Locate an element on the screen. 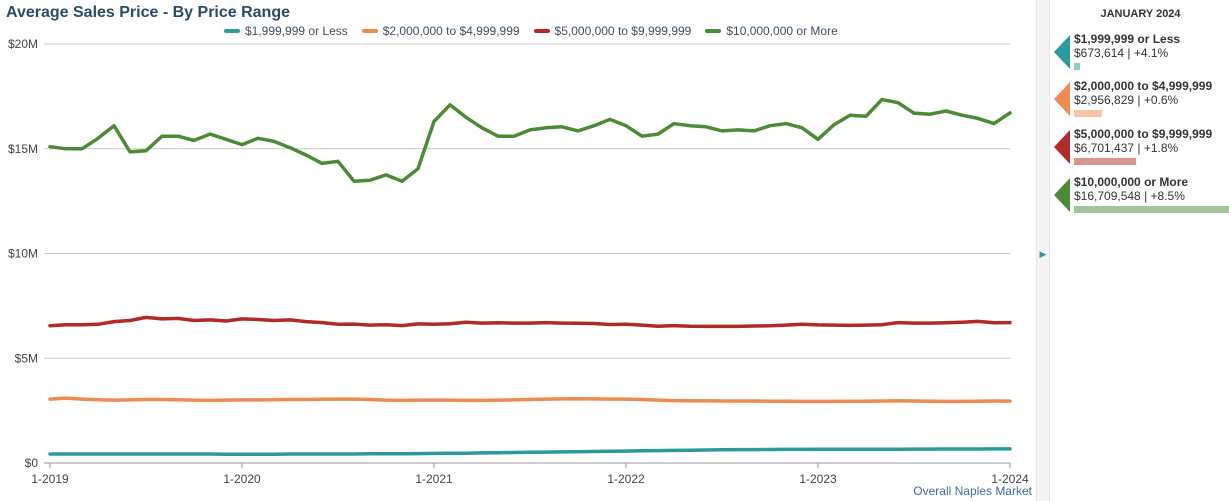 This screenshot has height=501, width=1229. y-tick-label: $0 is located at coordinates (32, 463).